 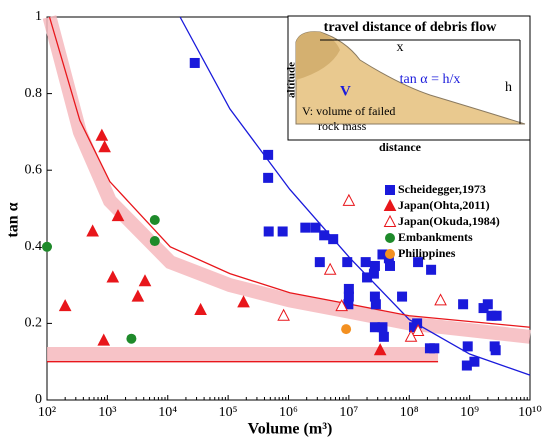 I want to click on x-tick-label: 10⁵, so click(x=228, y=412).